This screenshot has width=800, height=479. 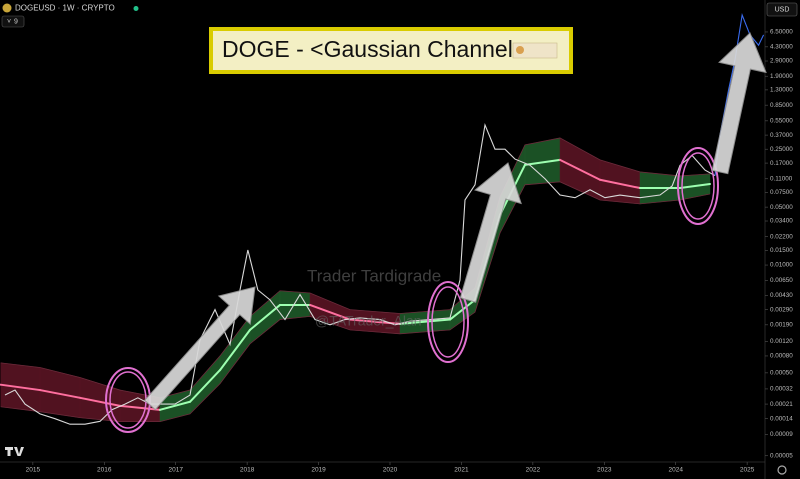 What do you see at coordinates (781, 280) in the screenshot?
I see `y-tick-label: 0.00650` at bounding box center [781, 280].